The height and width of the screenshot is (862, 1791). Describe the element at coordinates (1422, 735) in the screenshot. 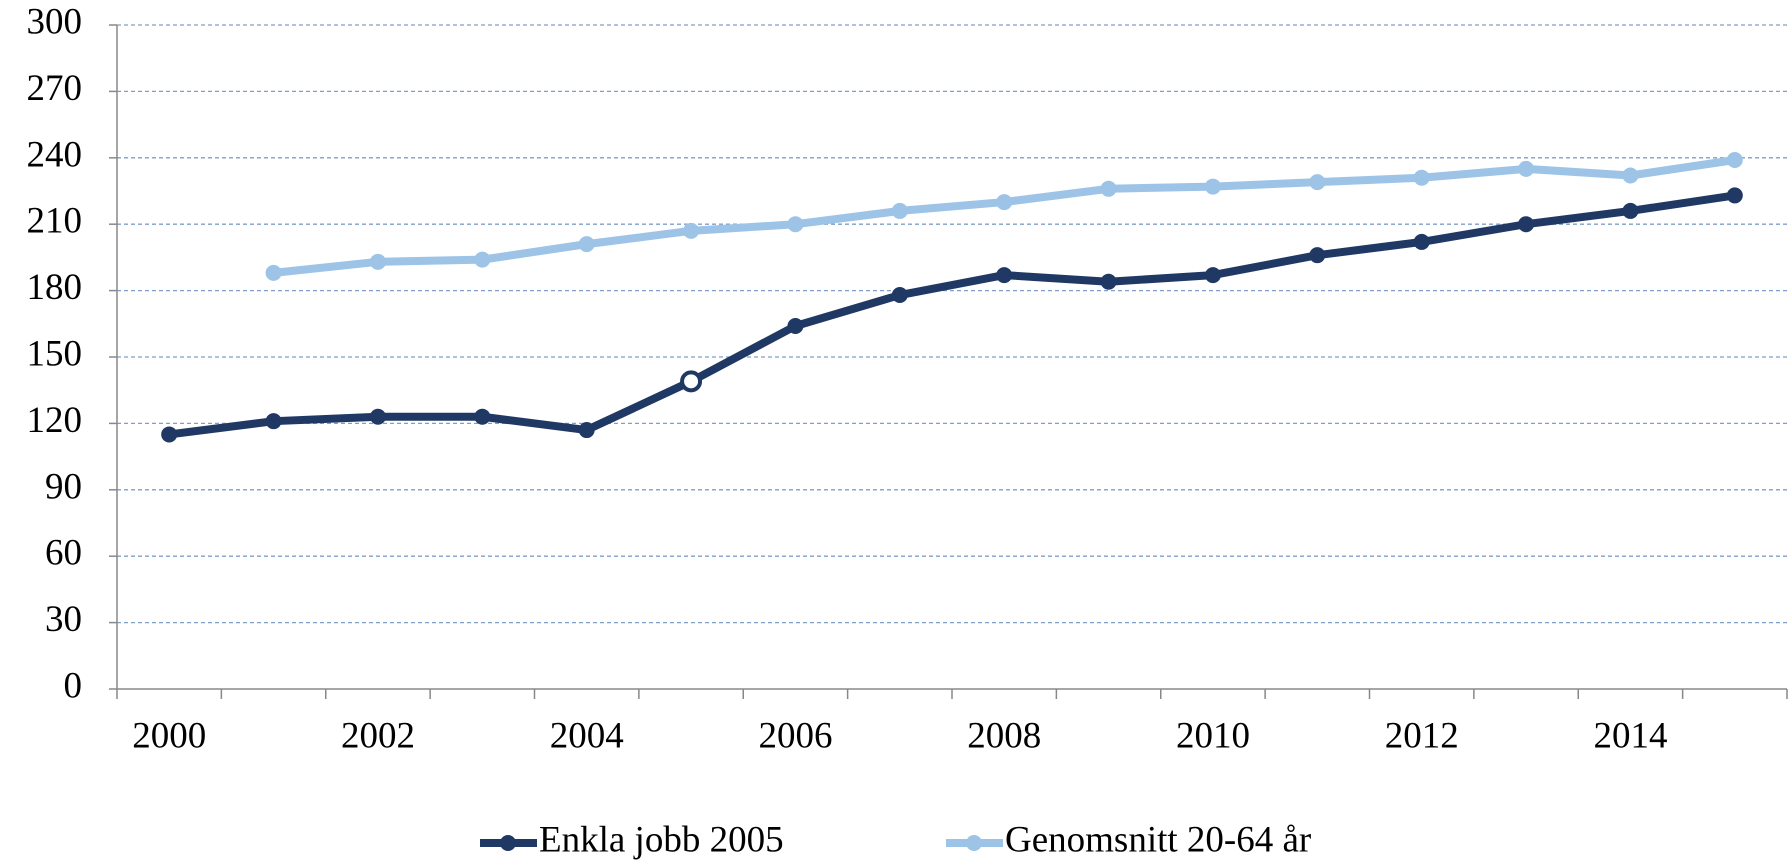

I see `x-tick-label: 2012` at that location.